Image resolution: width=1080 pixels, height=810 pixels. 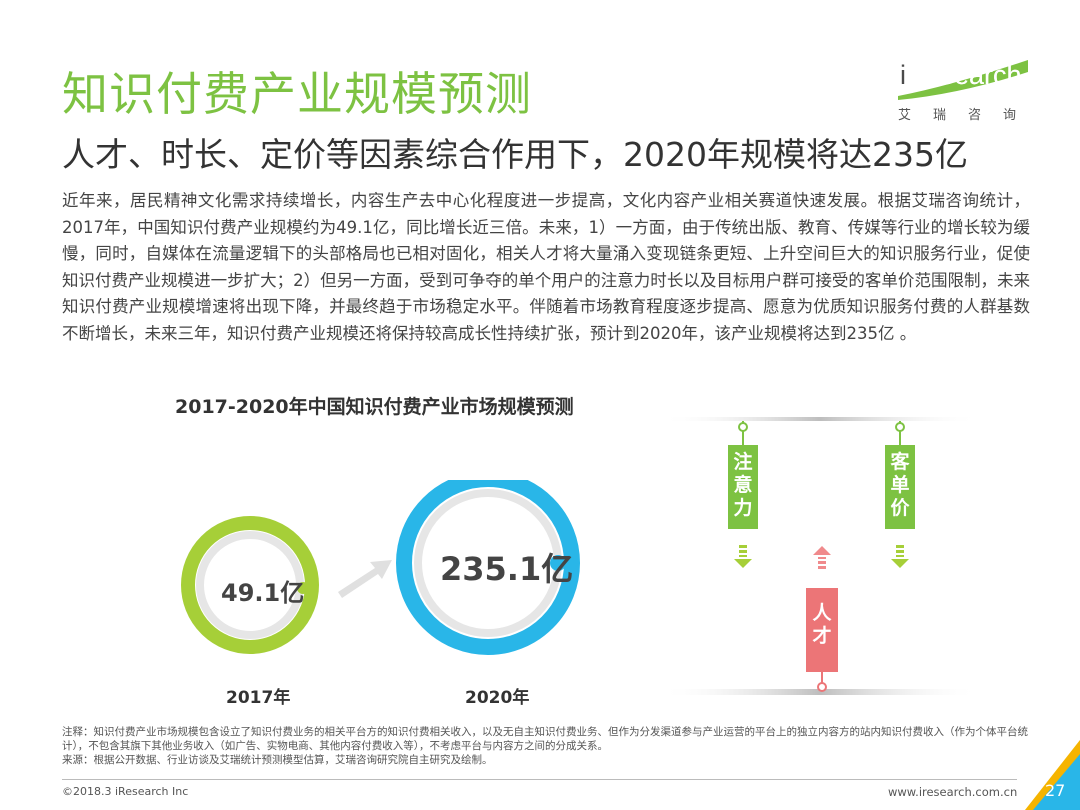 I want to click on factor-talent-label: 人才, so click(x=822, y=624).